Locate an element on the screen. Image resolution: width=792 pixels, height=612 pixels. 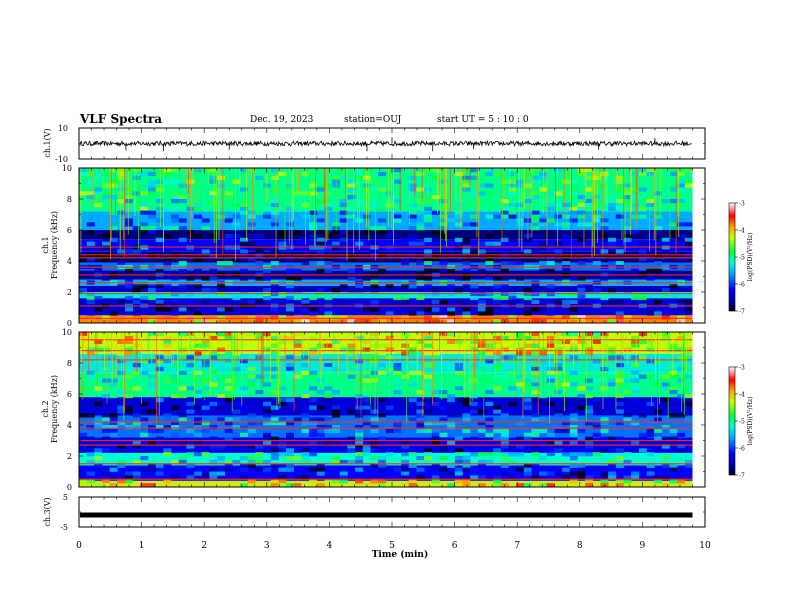
colorbar-tick-label: -7 is located at coordinates (742, 312).